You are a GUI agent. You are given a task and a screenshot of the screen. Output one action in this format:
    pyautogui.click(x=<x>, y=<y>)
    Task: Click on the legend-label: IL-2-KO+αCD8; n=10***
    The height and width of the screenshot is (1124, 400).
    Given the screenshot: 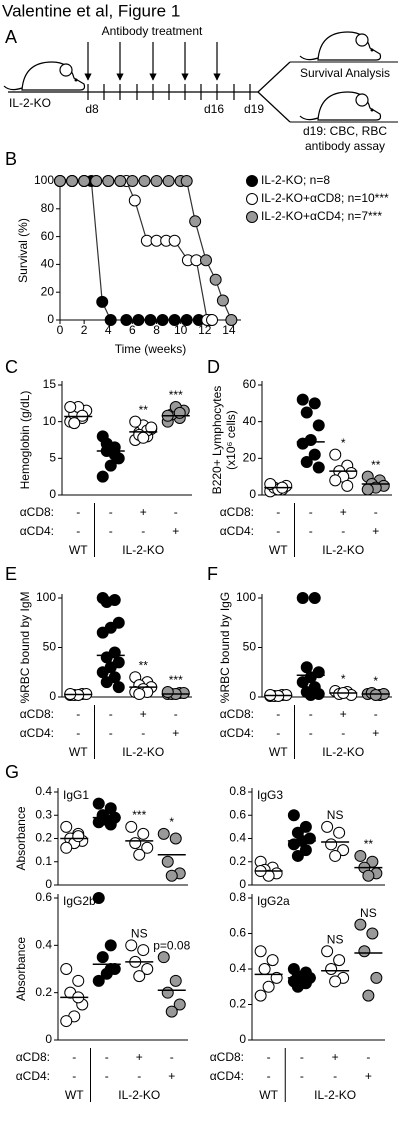 What is the action you would take?
    pyautogui.click(x=325, y=198)
    